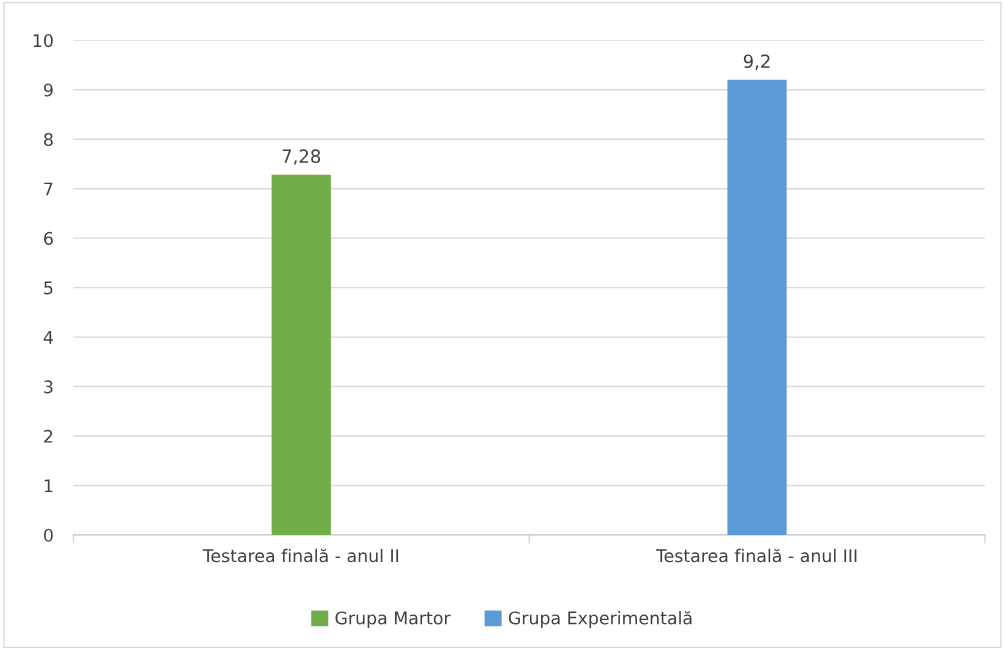 Image resolution: width=1005 pixels, height=650 pixels. I want to click on y-tick-label: 7, so click(48, 189).